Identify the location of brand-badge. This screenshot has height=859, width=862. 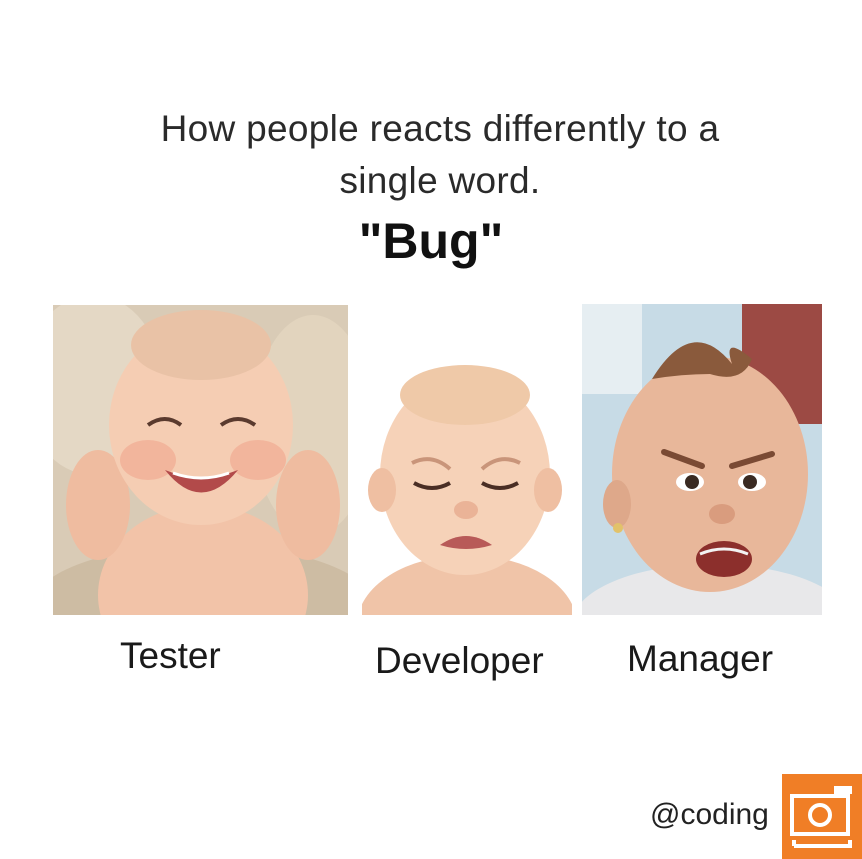
(822, 816).